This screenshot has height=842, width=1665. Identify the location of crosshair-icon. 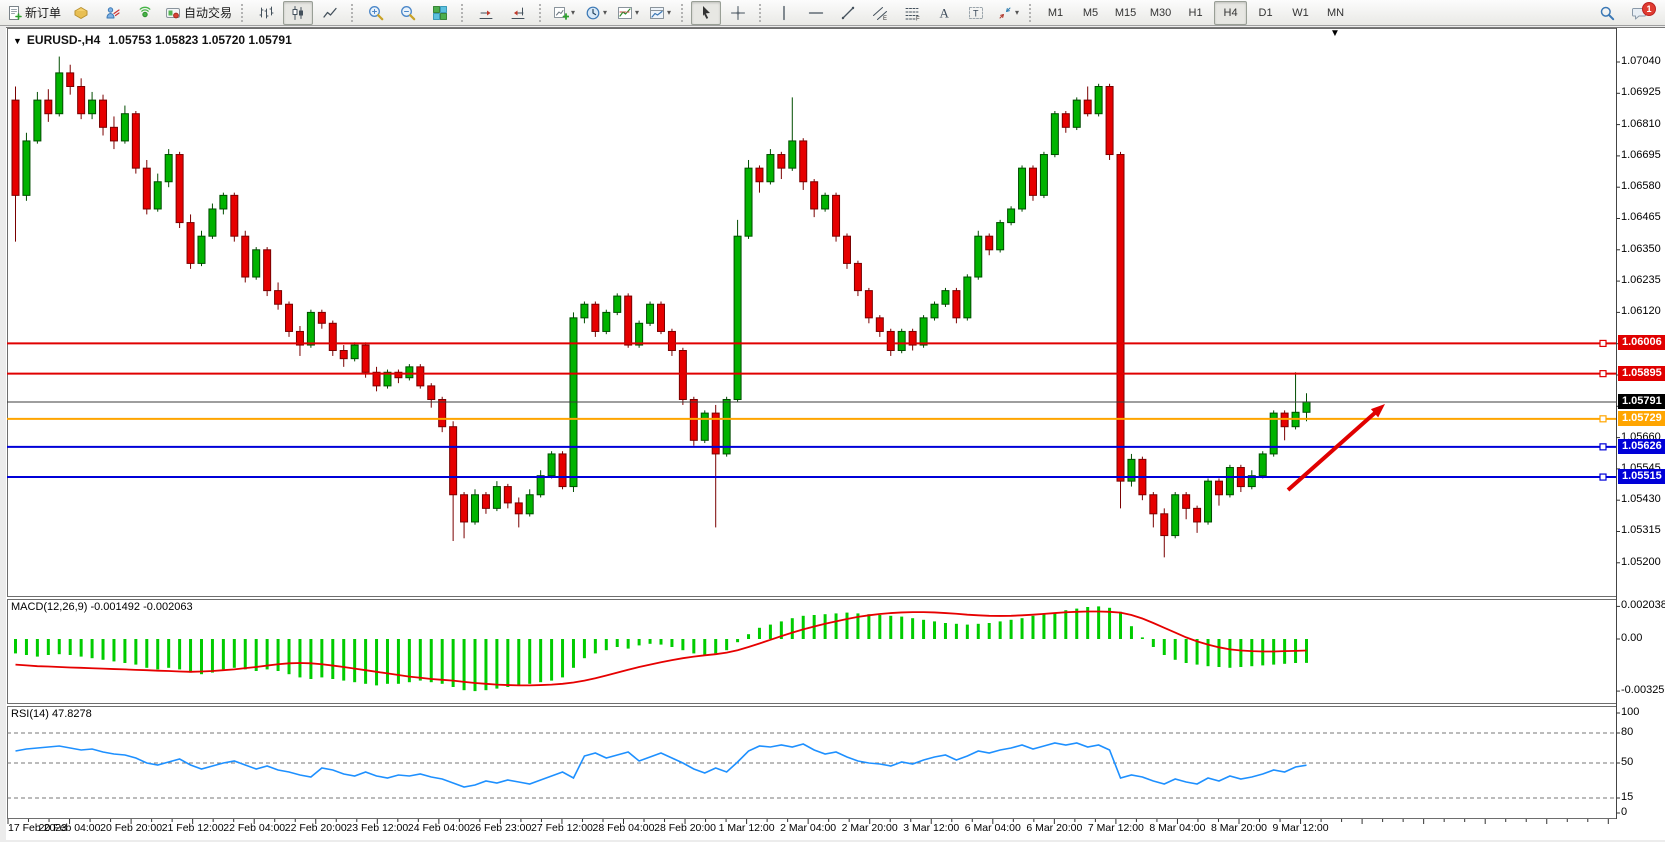
(738, 12).